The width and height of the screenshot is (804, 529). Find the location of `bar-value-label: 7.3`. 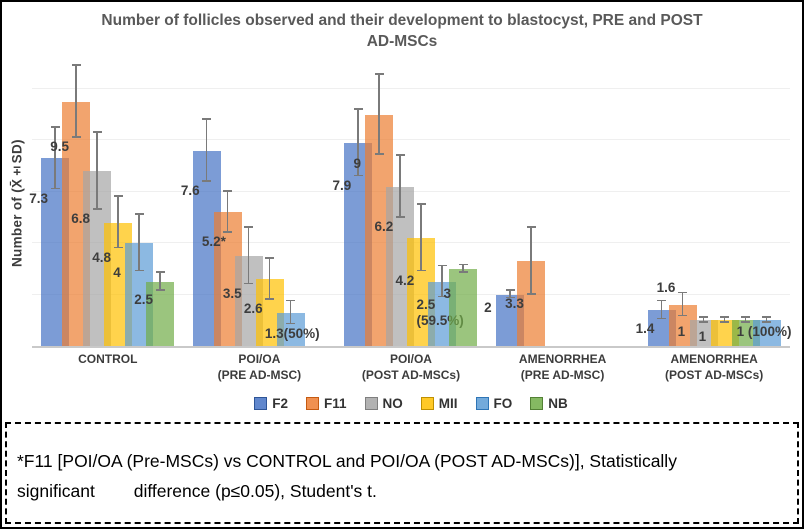

bar-value-label: 7.3 is located at coordinates (39, 198).